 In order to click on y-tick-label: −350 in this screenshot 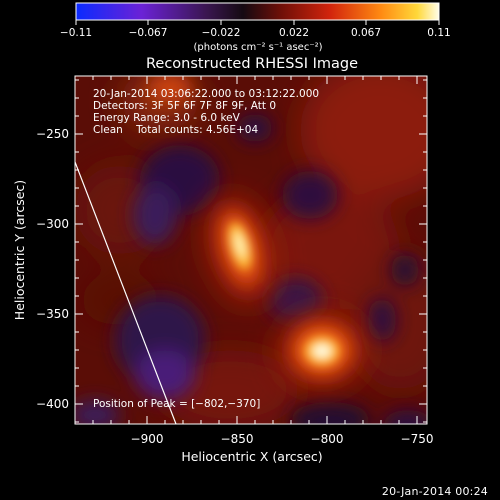, I will do `click(52, 314)`.